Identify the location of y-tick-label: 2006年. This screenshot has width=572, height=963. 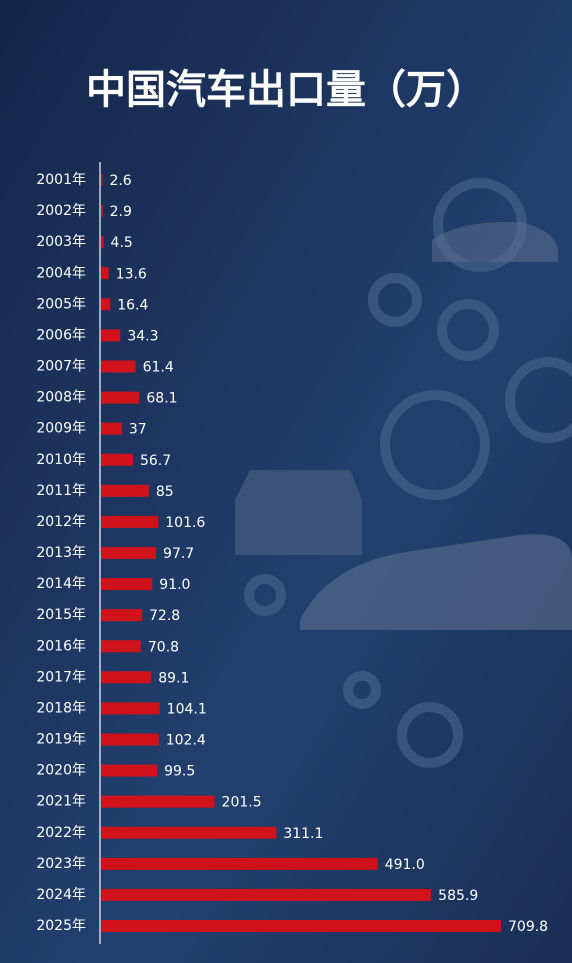
(61, 335).